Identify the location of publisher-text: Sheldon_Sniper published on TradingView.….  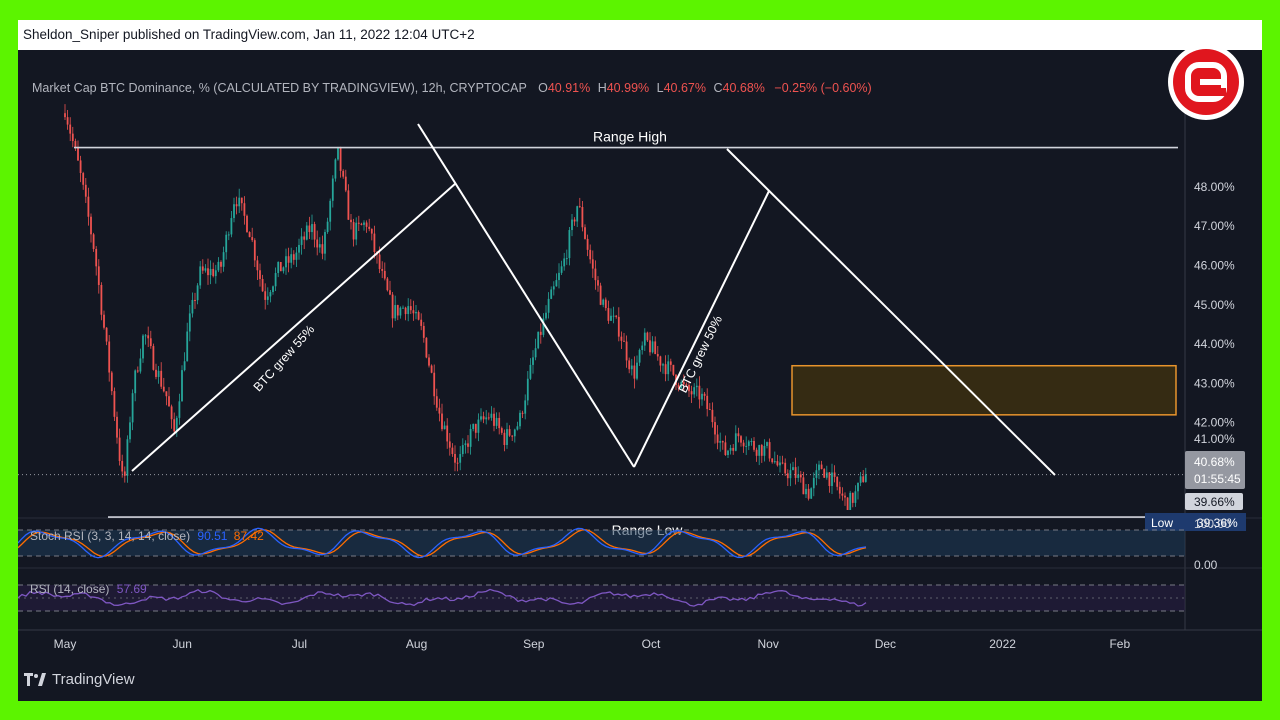
(249, 34).